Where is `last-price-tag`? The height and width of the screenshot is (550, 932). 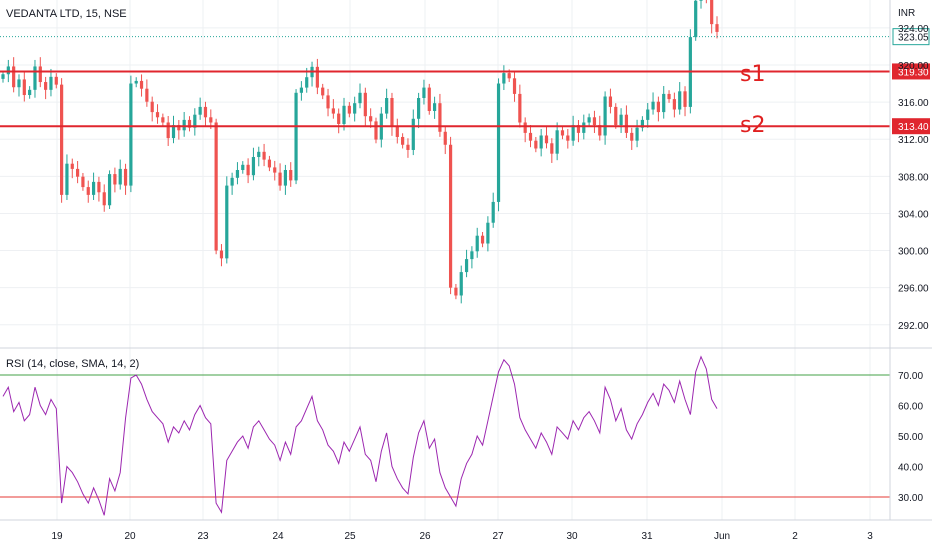
last-price-tag is located at coordinates (911, 37).